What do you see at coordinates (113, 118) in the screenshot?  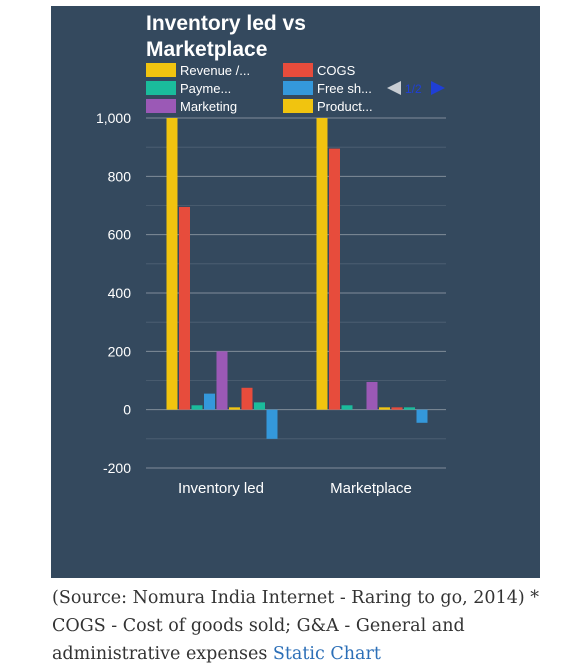 I see `y-tick-label: 1,000` at bounding box center [113, 118].